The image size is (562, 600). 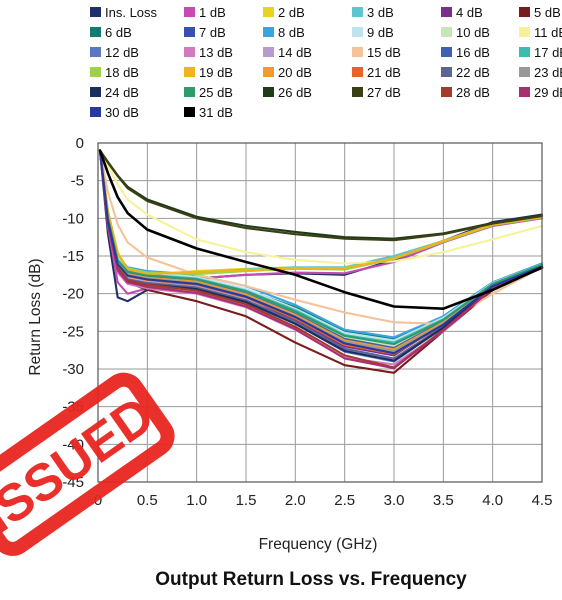 I want to click on legend-label: Ins. Loss, so click(x=131, y=12).